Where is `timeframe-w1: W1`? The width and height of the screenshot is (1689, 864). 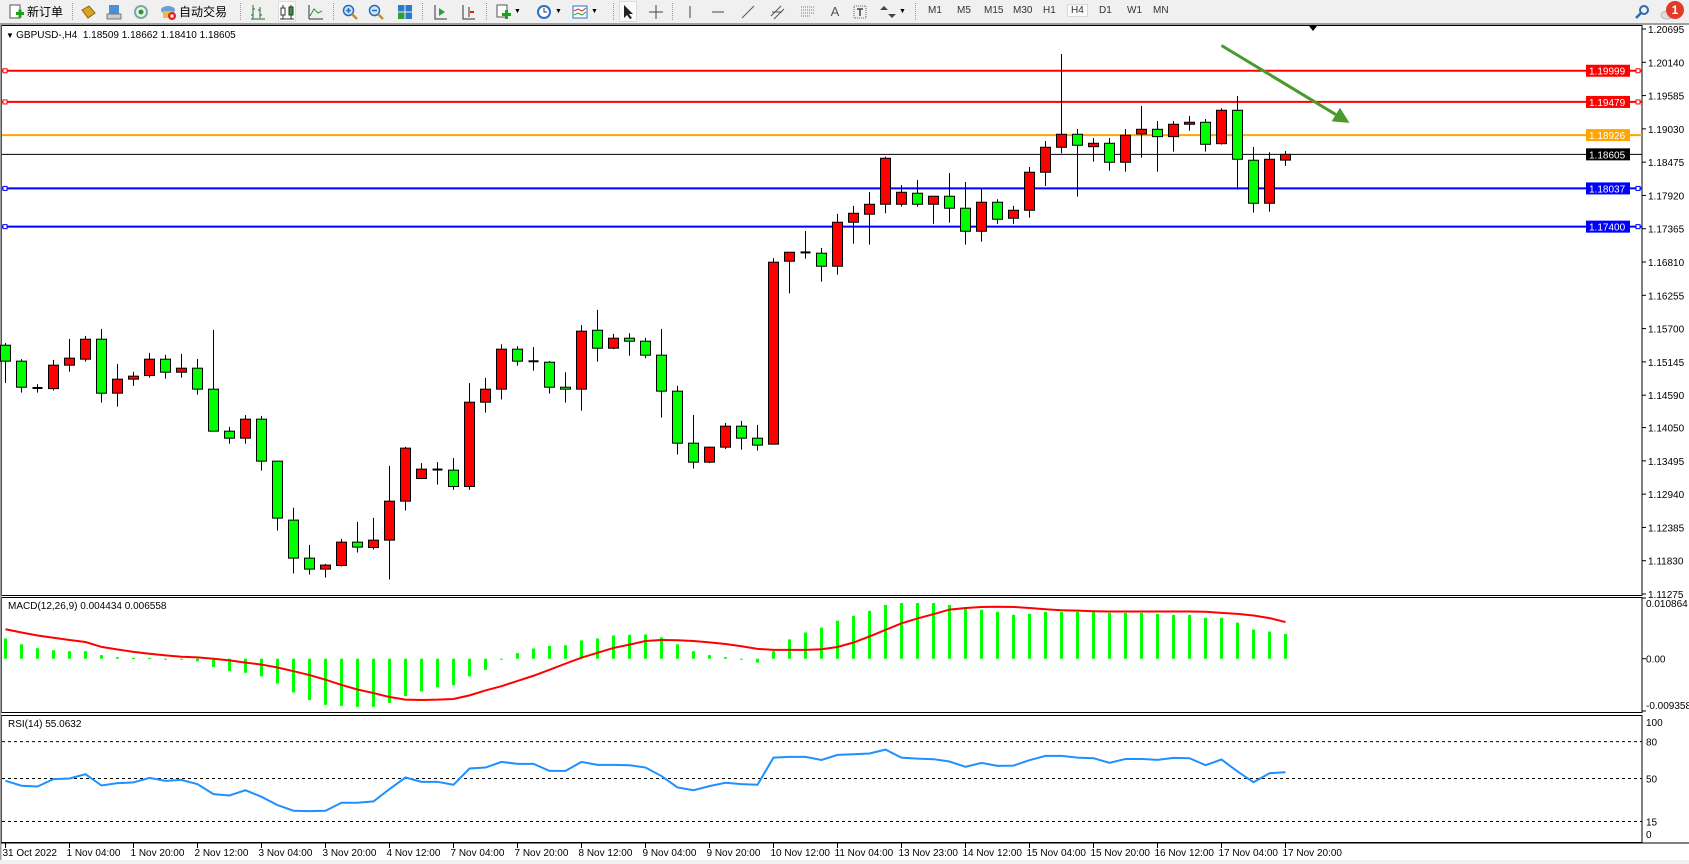
timeframe-w1: W1 is located at coordinates (1134, 10).